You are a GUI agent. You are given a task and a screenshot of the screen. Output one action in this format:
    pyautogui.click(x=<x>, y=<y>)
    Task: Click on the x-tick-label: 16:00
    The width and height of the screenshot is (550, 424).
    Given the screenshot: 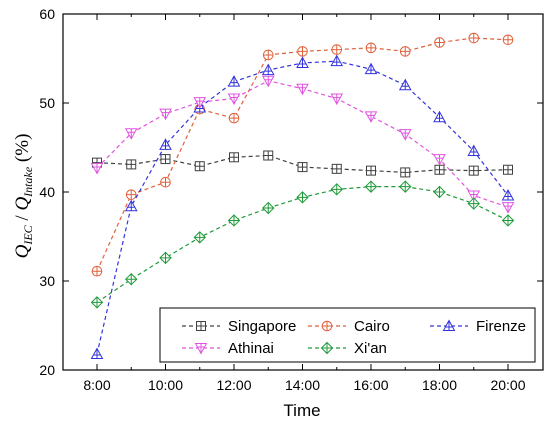 What is the action you would take?
    pyautogui.click(x=370, y=385)
    